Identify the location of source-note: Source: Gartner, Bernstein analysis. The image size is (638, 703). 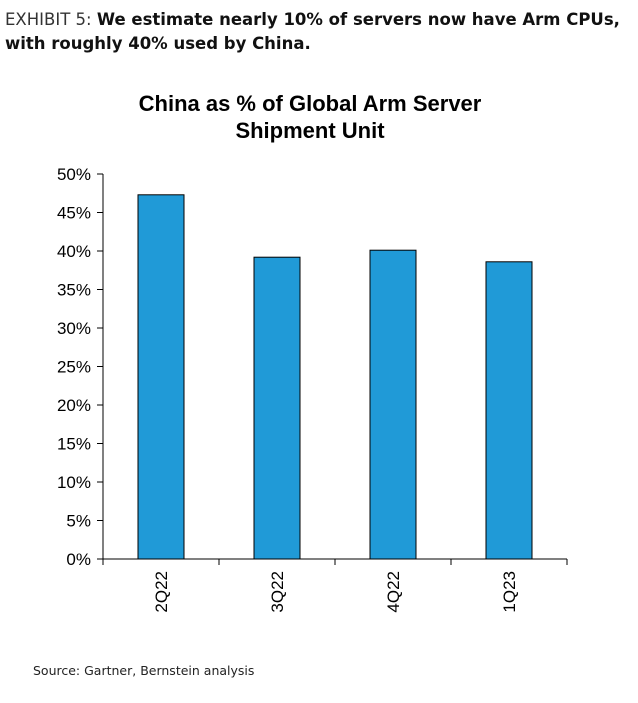
(144, 670).